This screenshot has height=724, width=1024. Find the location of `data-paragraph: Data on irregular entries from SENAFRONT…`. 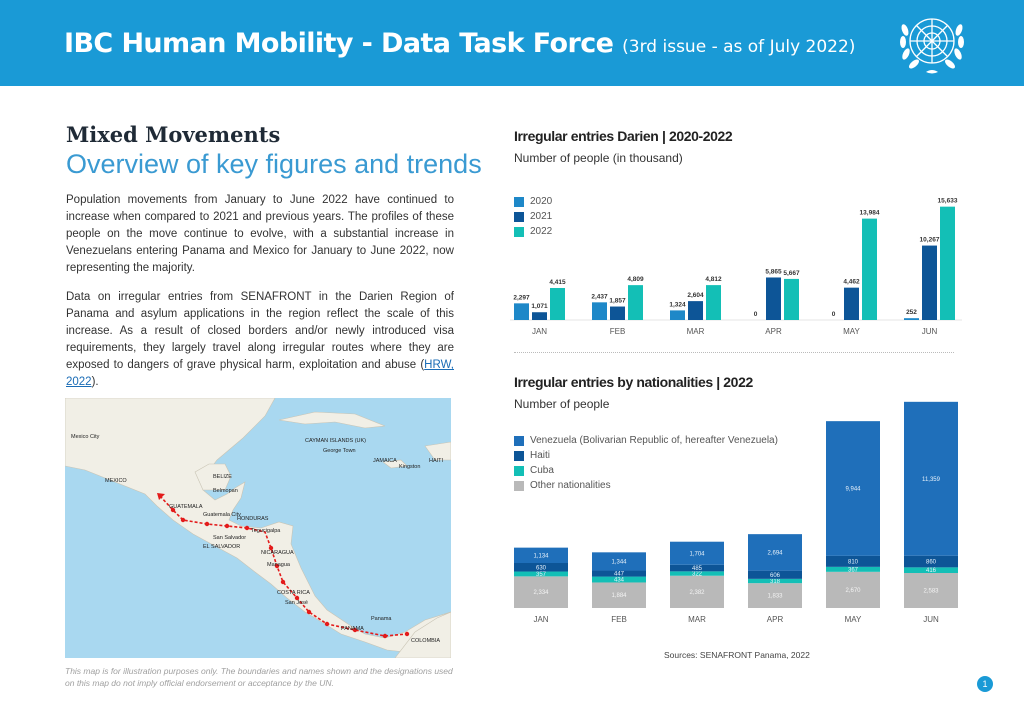

data-paragraph: Data on irregular entries from SENAFRONT… is located at coordinates (260, 340).